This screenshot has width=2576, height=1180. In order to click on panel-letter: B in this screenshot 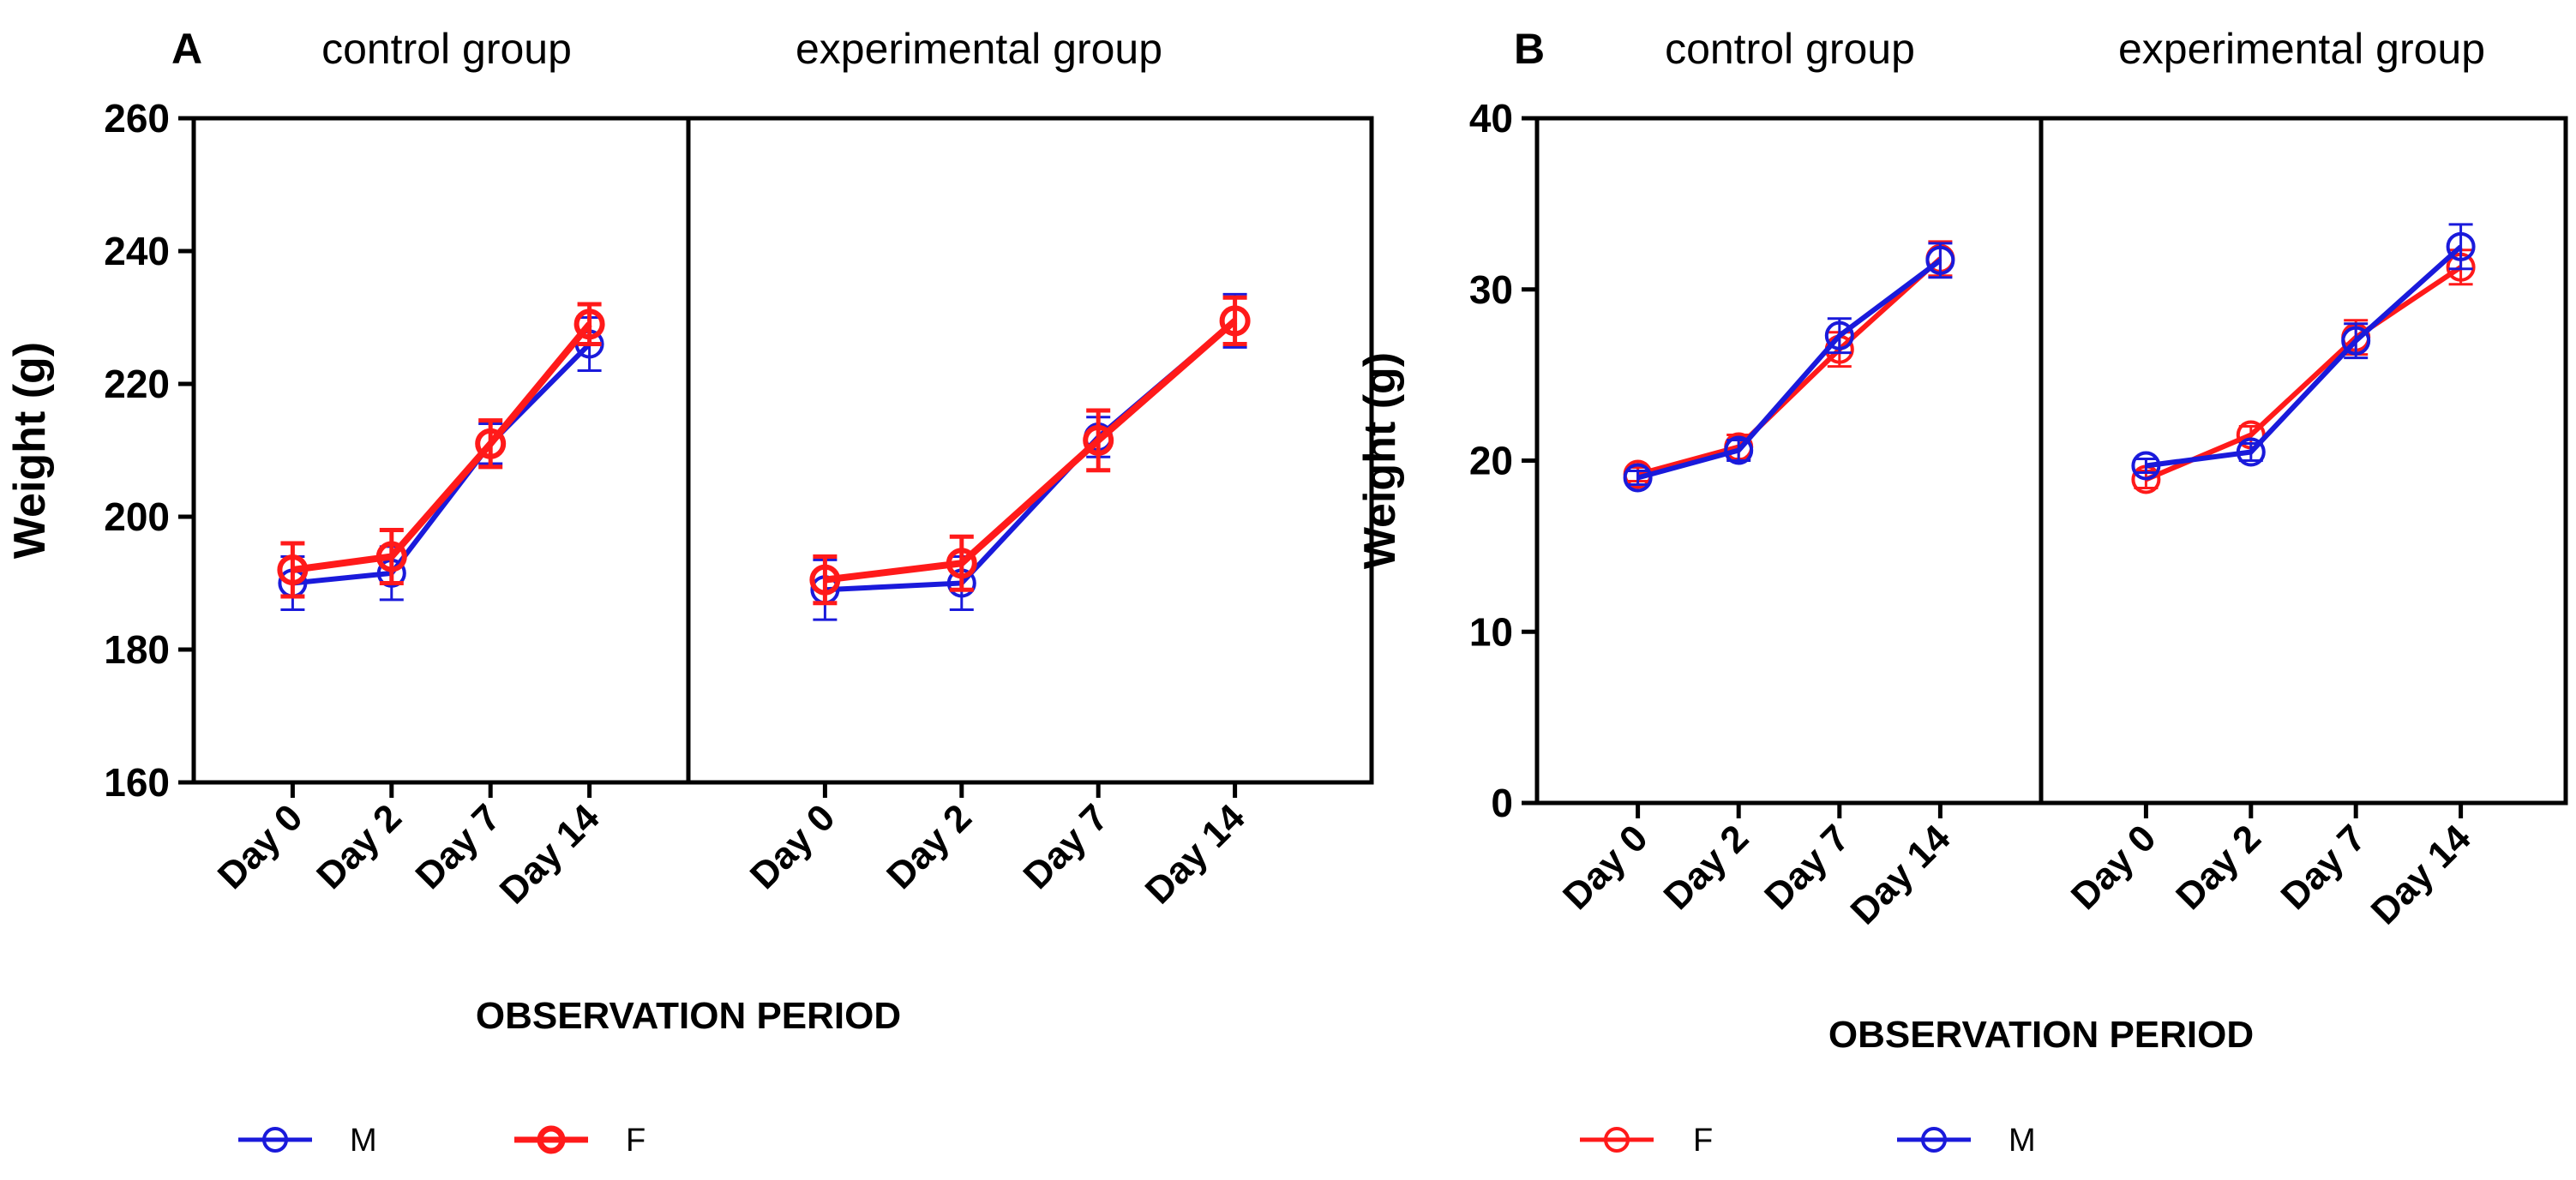, I will do `click(1529, 49)`.